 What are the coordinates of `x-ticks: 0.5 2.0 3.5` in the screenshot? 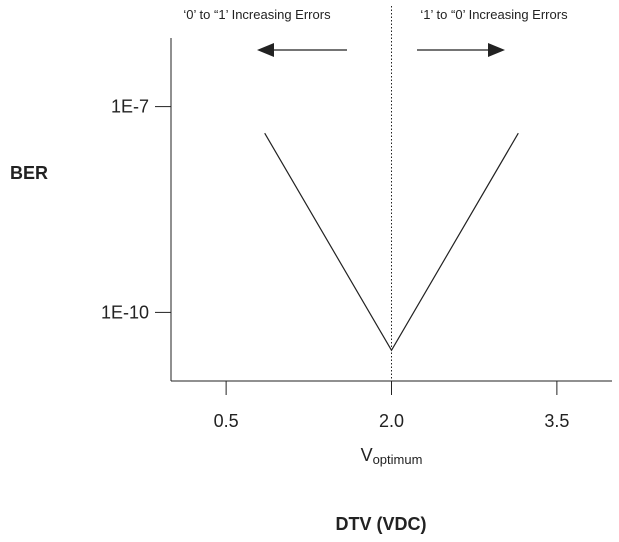 It's located at (391, 406).